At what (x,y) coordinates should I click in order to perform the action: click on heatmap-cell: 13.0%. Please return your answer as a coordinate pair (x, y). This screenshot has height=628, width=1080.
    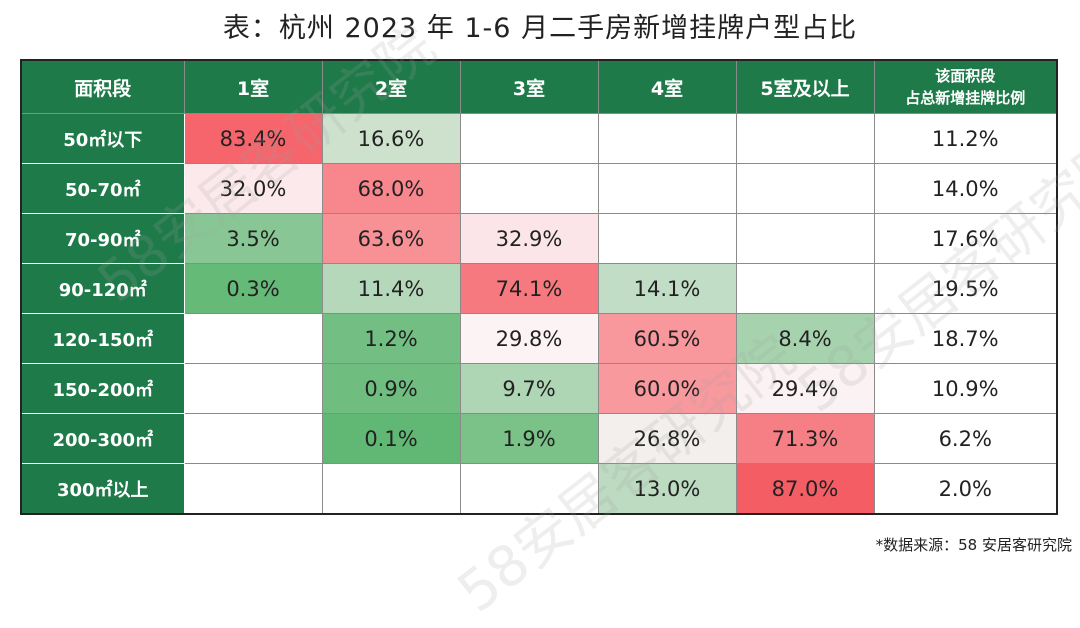
    Looking at the image, I should click on (667, 489).